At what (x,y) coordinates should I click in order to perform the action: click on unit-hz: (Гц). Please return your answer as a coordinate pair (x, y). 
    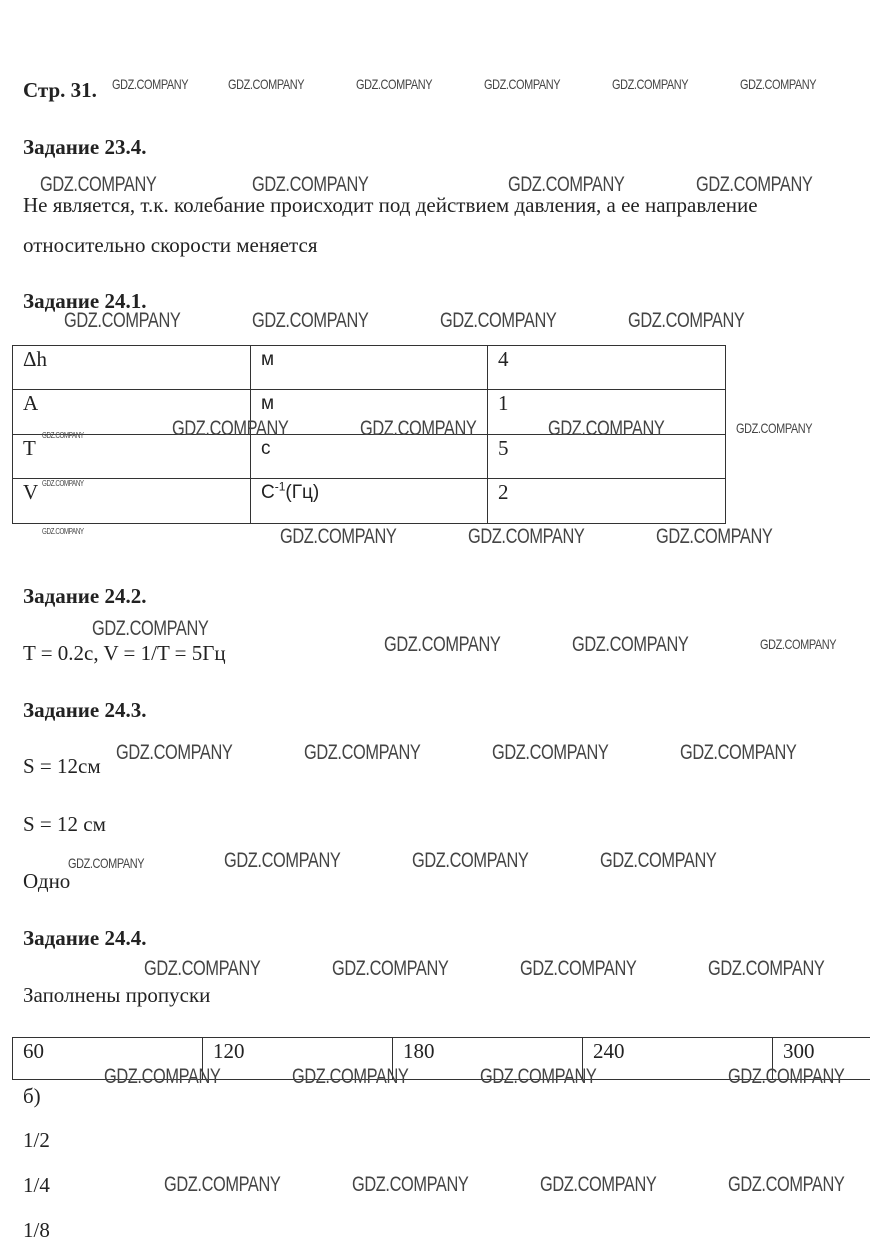
    Looking at the image, I should click on (302, 492).